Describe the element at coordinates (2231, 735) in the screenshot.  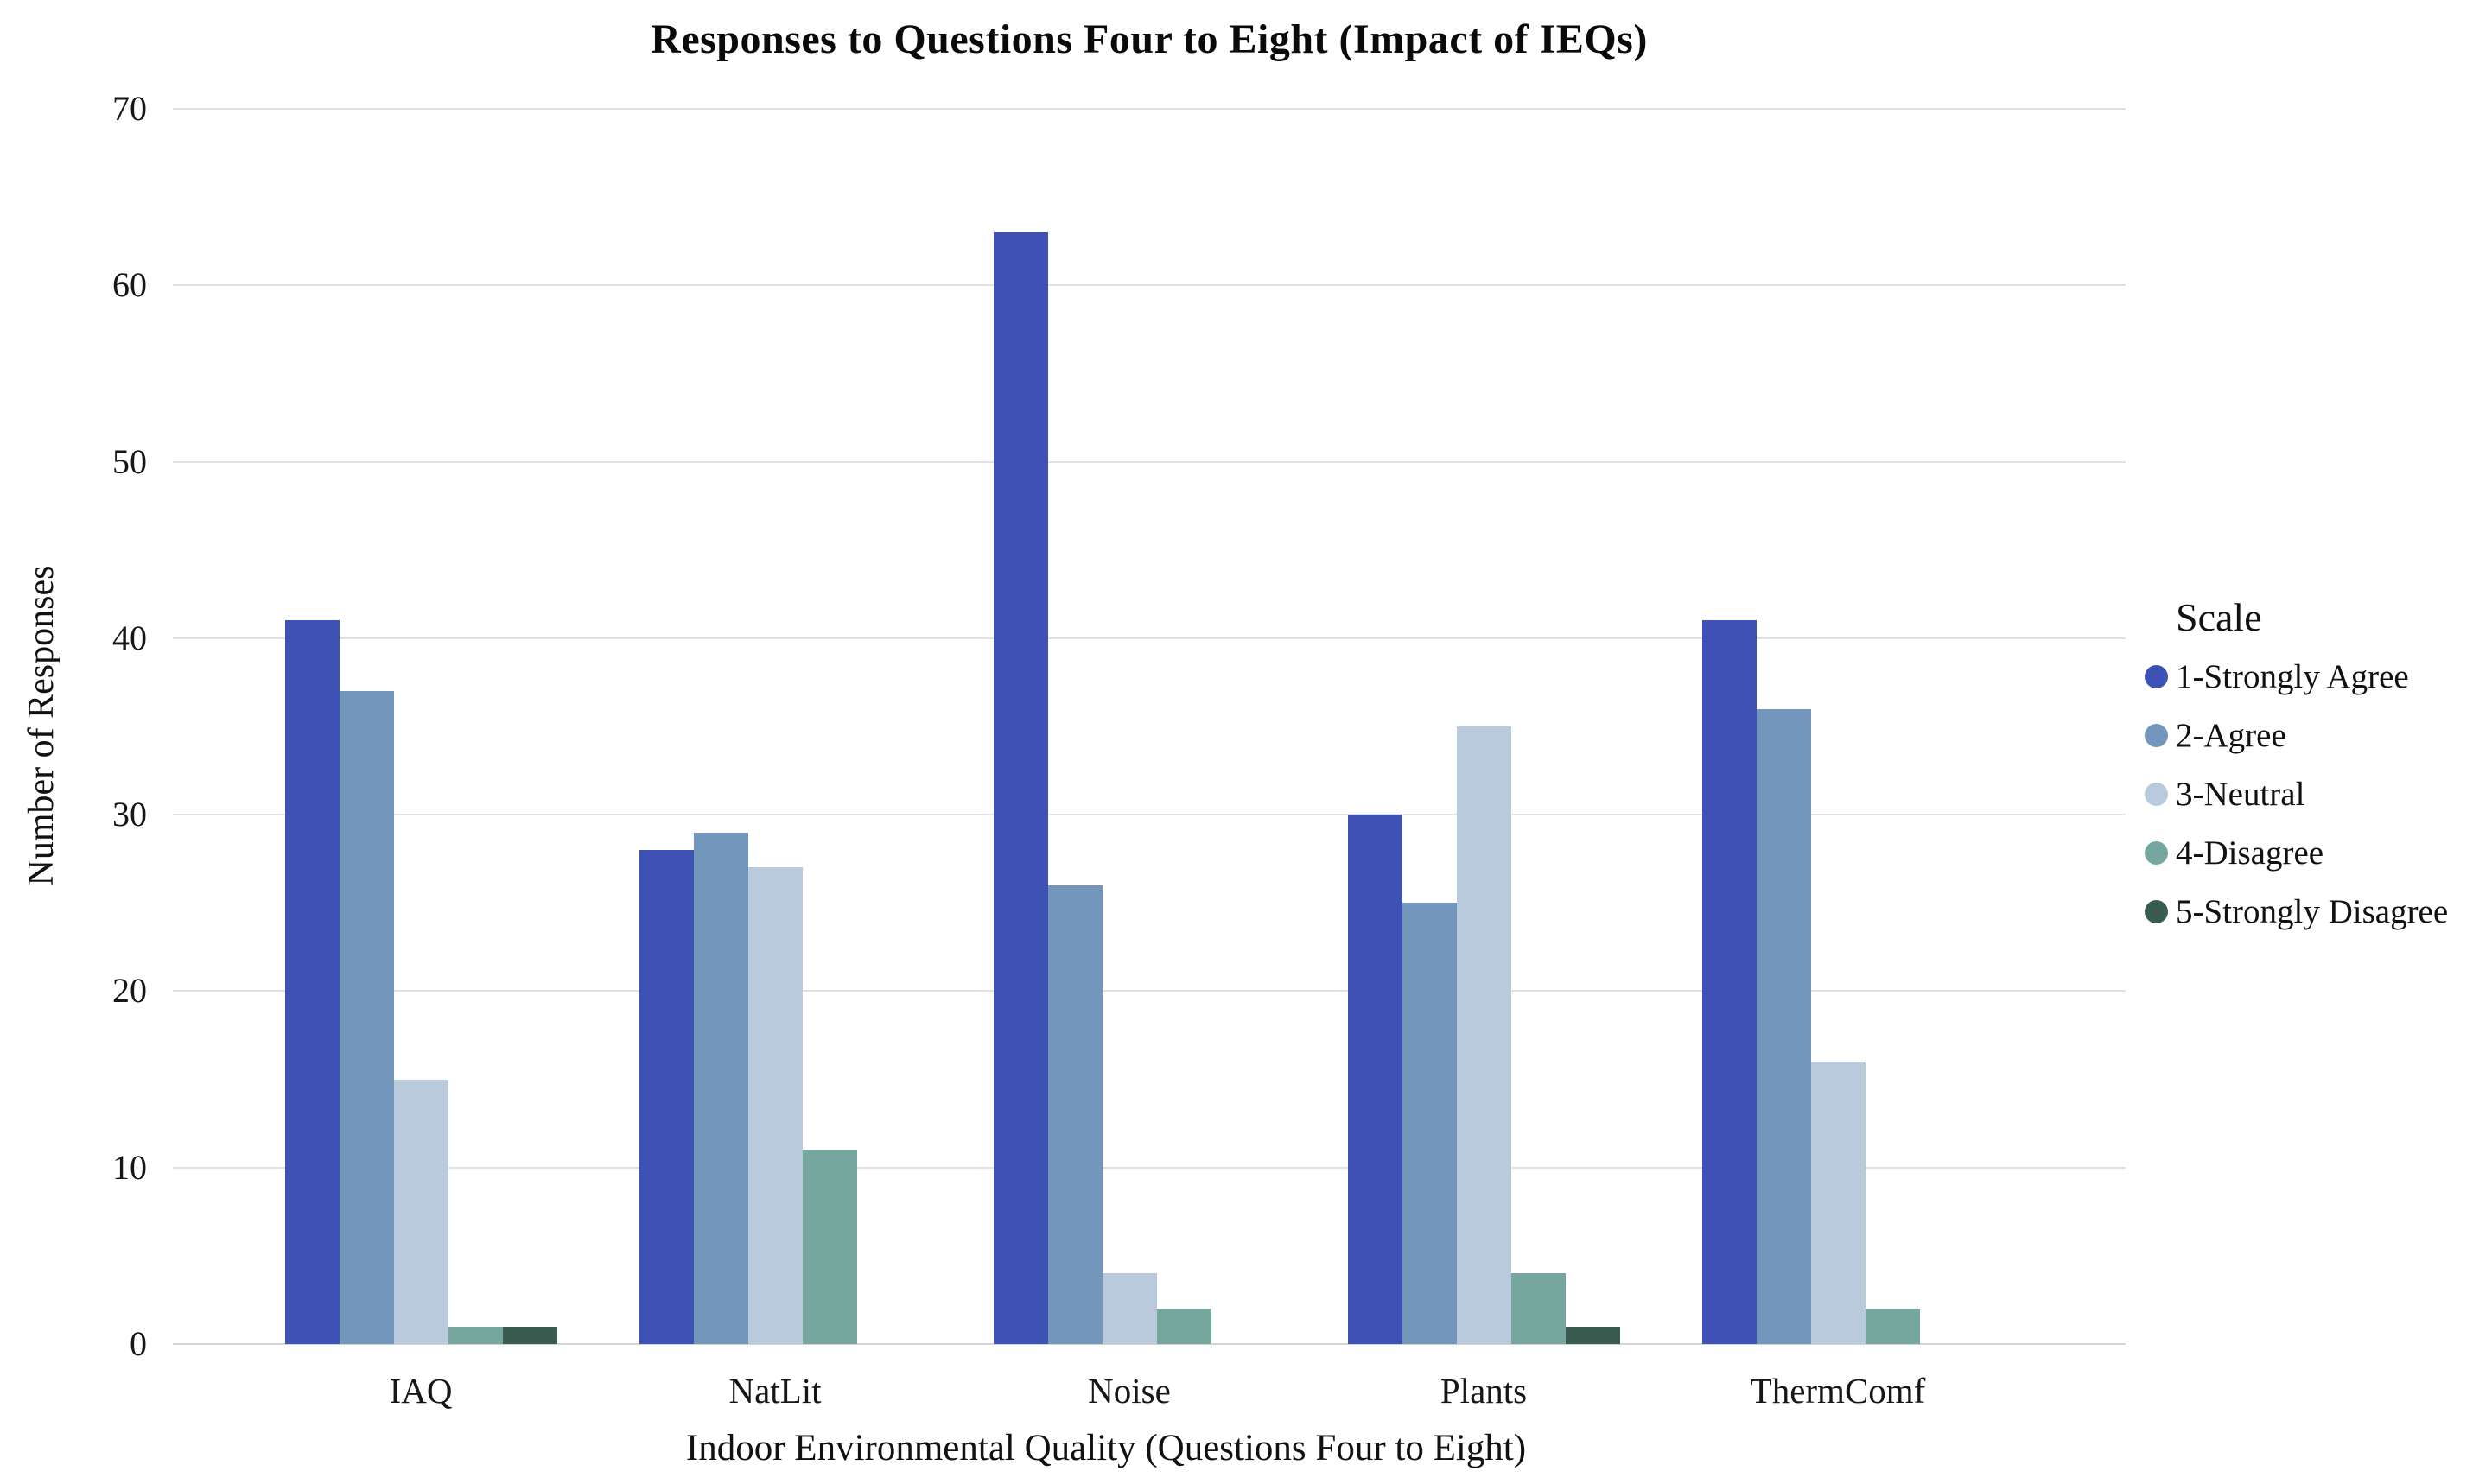
I see `legend-item-label: 2-Agree` at that location.